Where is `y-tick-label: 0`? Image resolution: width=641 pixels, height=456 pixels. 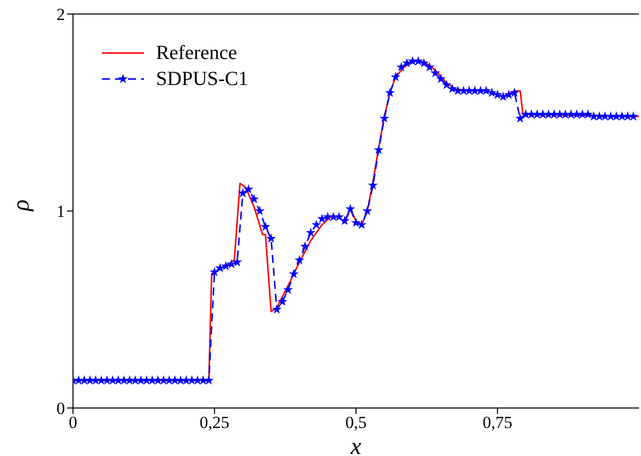
y-tick-label: 0 is located at coordinates (60, 408).